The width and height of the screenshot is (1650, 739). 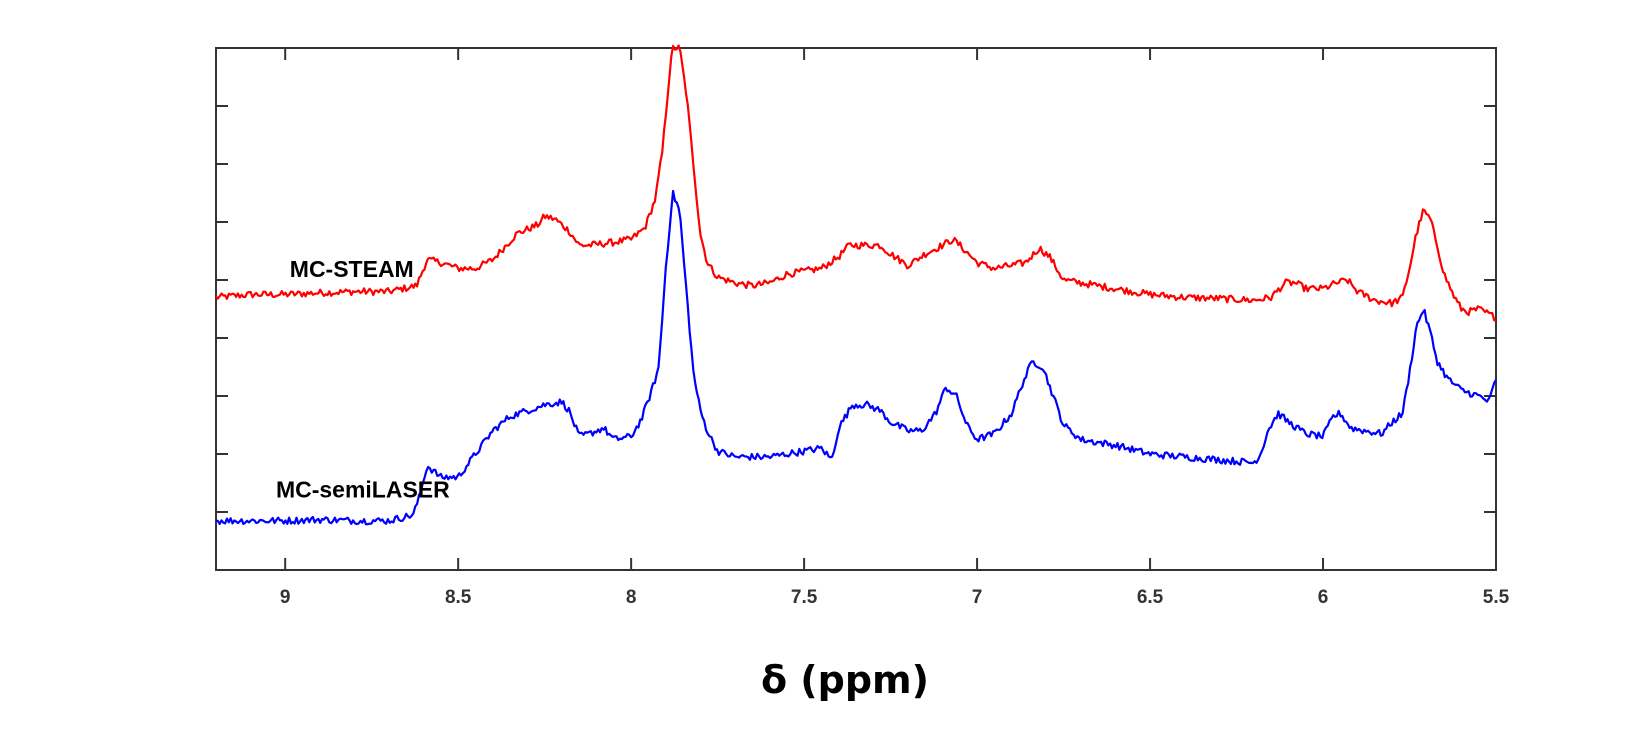 What do you see at coordinates (845, 680) in the screenshot?
I see `x-axis-title: δ (ppm)` at bounding box center [845, 680].